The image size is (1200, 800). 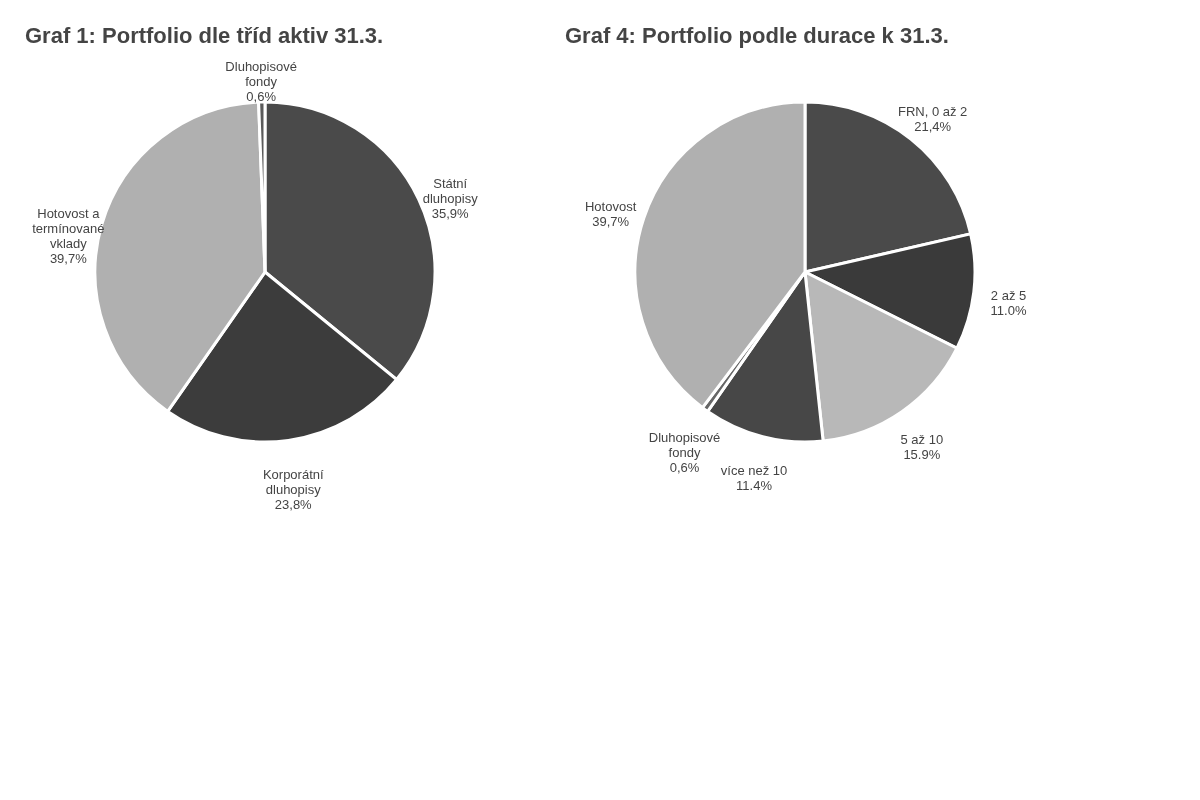 What do you see at coordinates (450, 214) in the screenshot?
I see `data-label: 35,9%` at bounding box center [450, 214].